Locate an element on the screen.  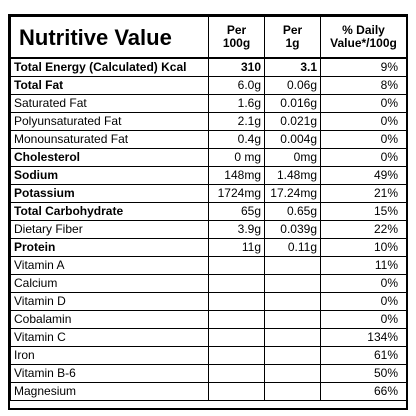
nutrient-row: Saturated Fat 1.6g 0.016g 0% is located at coordinates (208, 103).